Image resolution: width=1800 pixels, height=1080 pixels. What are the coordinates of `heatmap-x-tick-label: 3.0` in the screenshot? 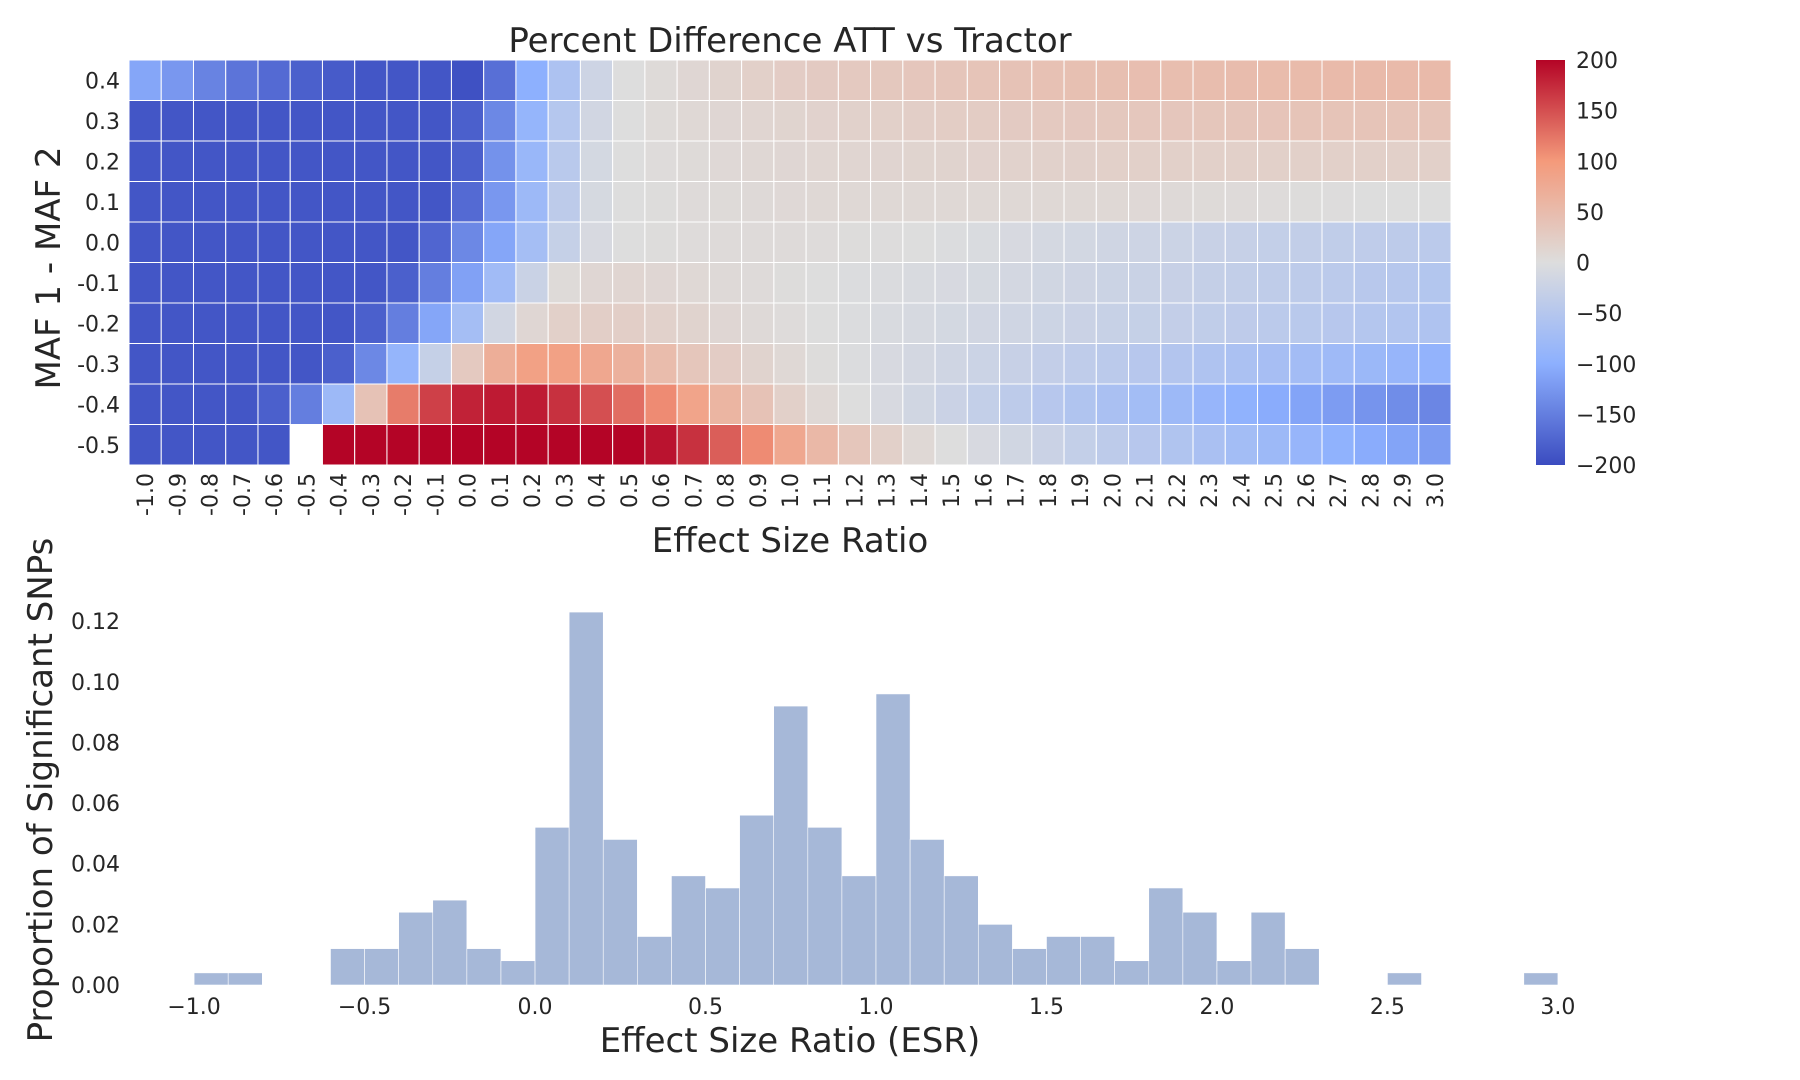 It's located at (1436, 490).